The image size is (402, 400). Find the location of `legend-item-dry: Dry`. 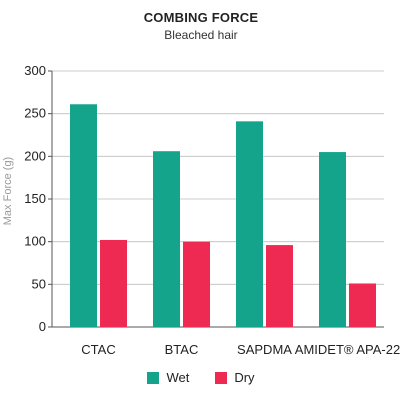

legend-item-dry: Dry is located at coordinates (235, 377).